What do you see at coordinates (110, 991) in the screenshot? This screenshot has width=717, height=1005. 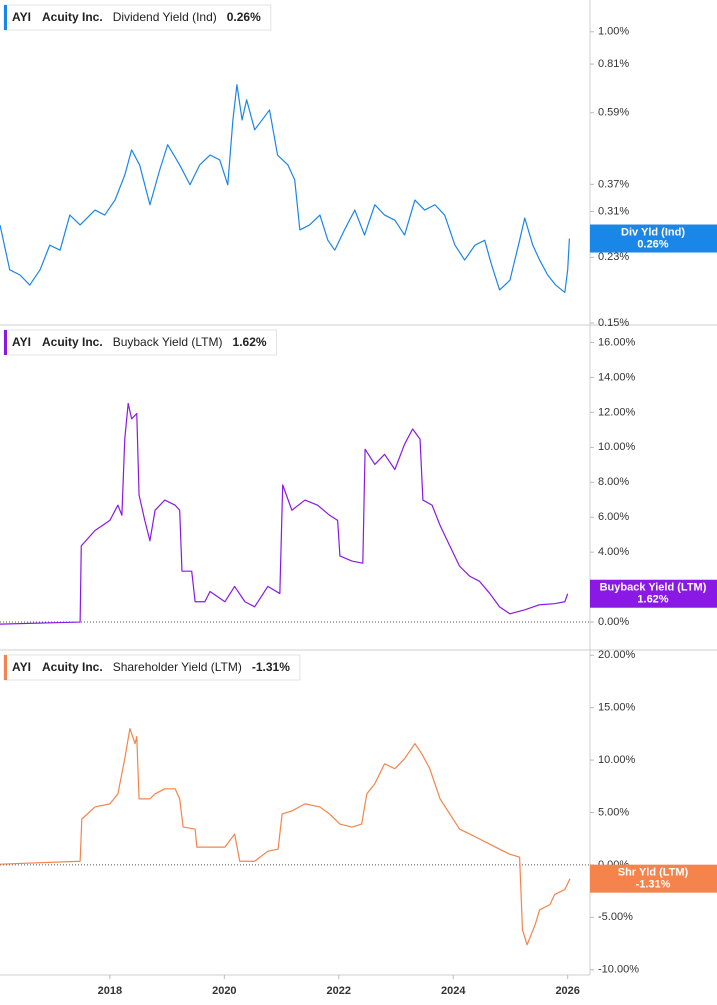 I see `x-tick-label: 2018` at bounding box center [110, 991].